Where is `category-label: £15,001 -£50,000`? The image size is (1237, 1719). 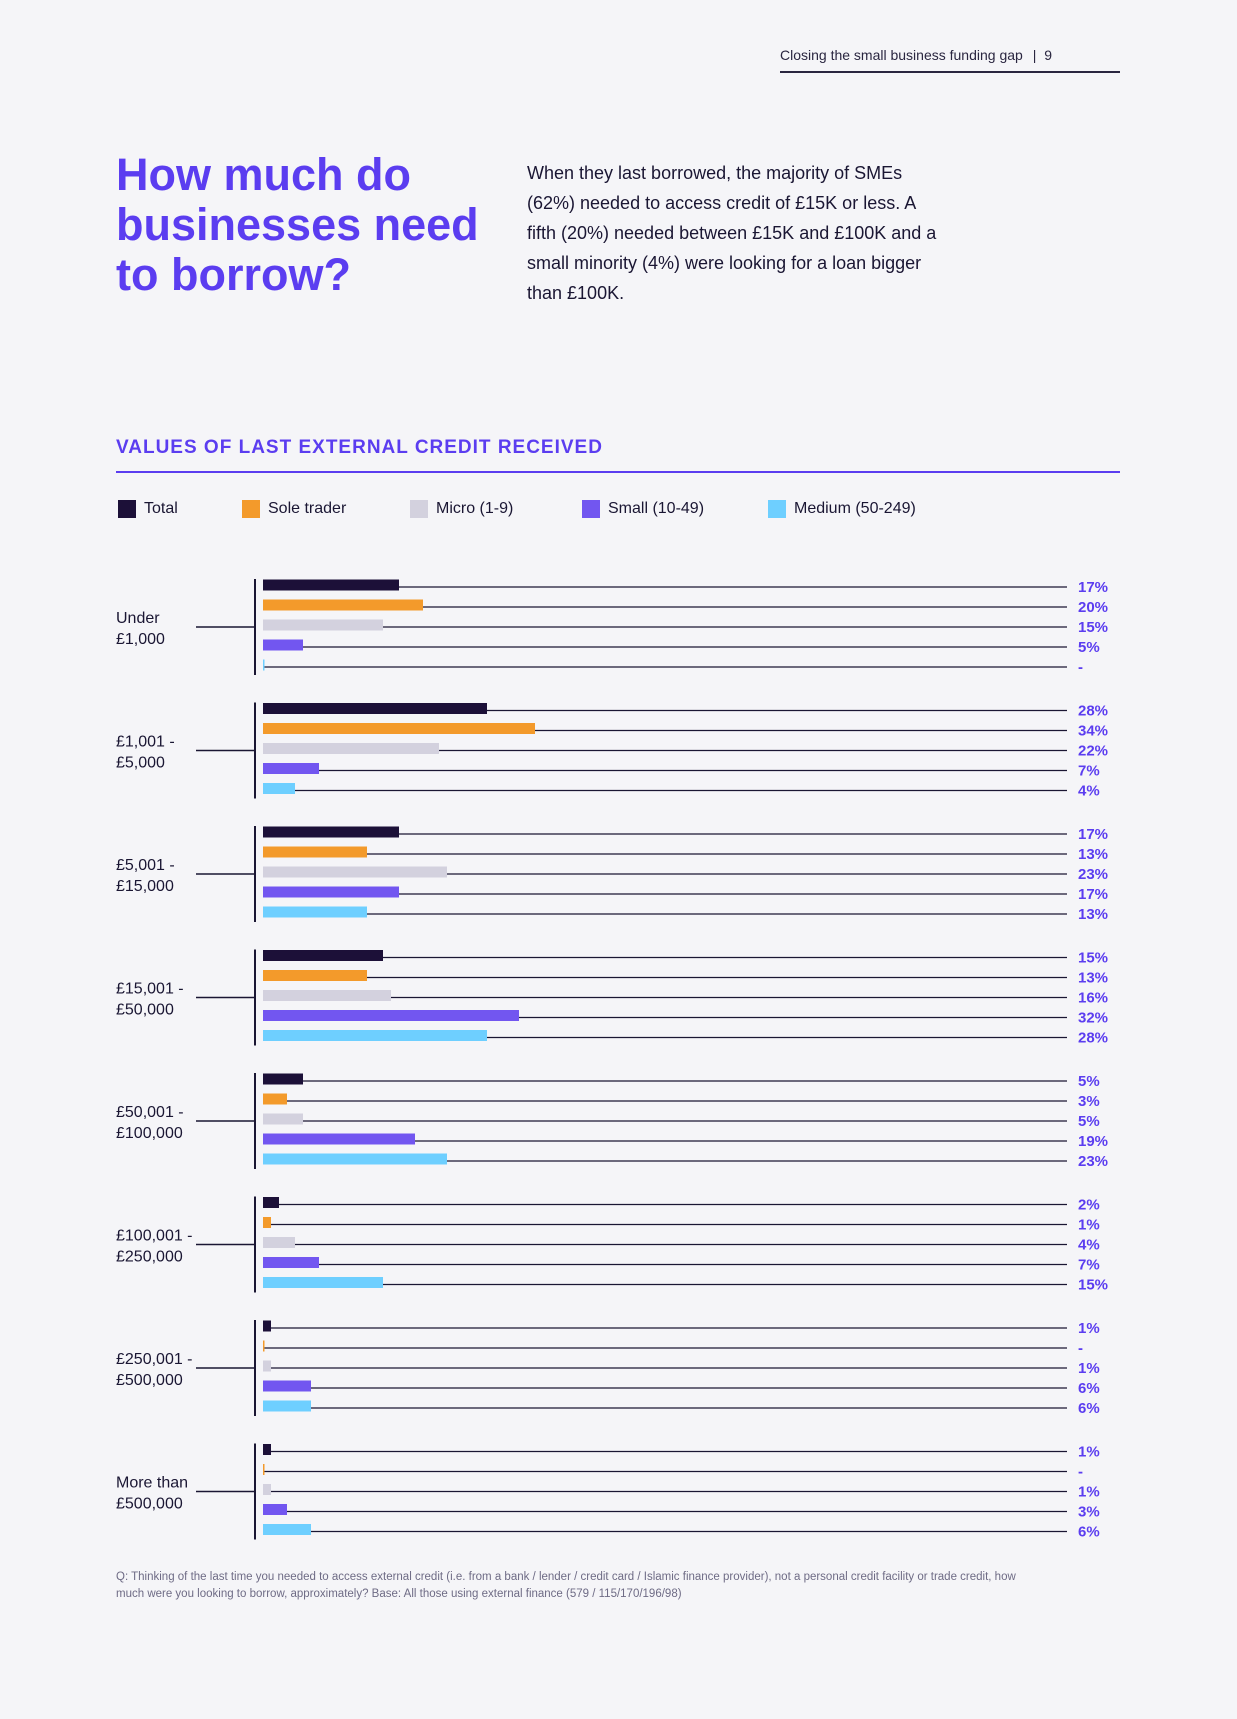 category-label: £15,001 -£50,000 is located at coordinates (150, 1000).